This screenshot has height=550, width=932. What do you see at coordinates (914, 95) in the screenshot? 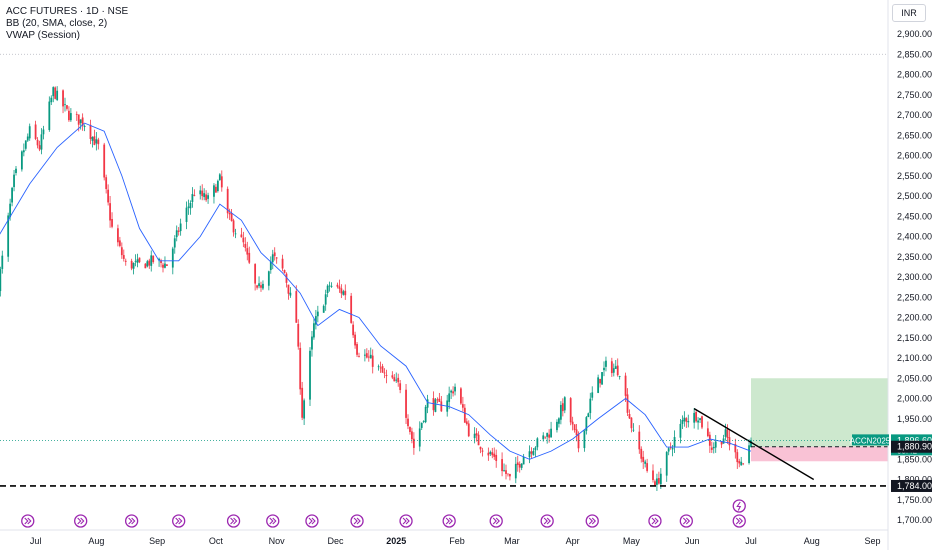
I see `y-tick-label: 2,750.00` at bounding box center [914, 95].